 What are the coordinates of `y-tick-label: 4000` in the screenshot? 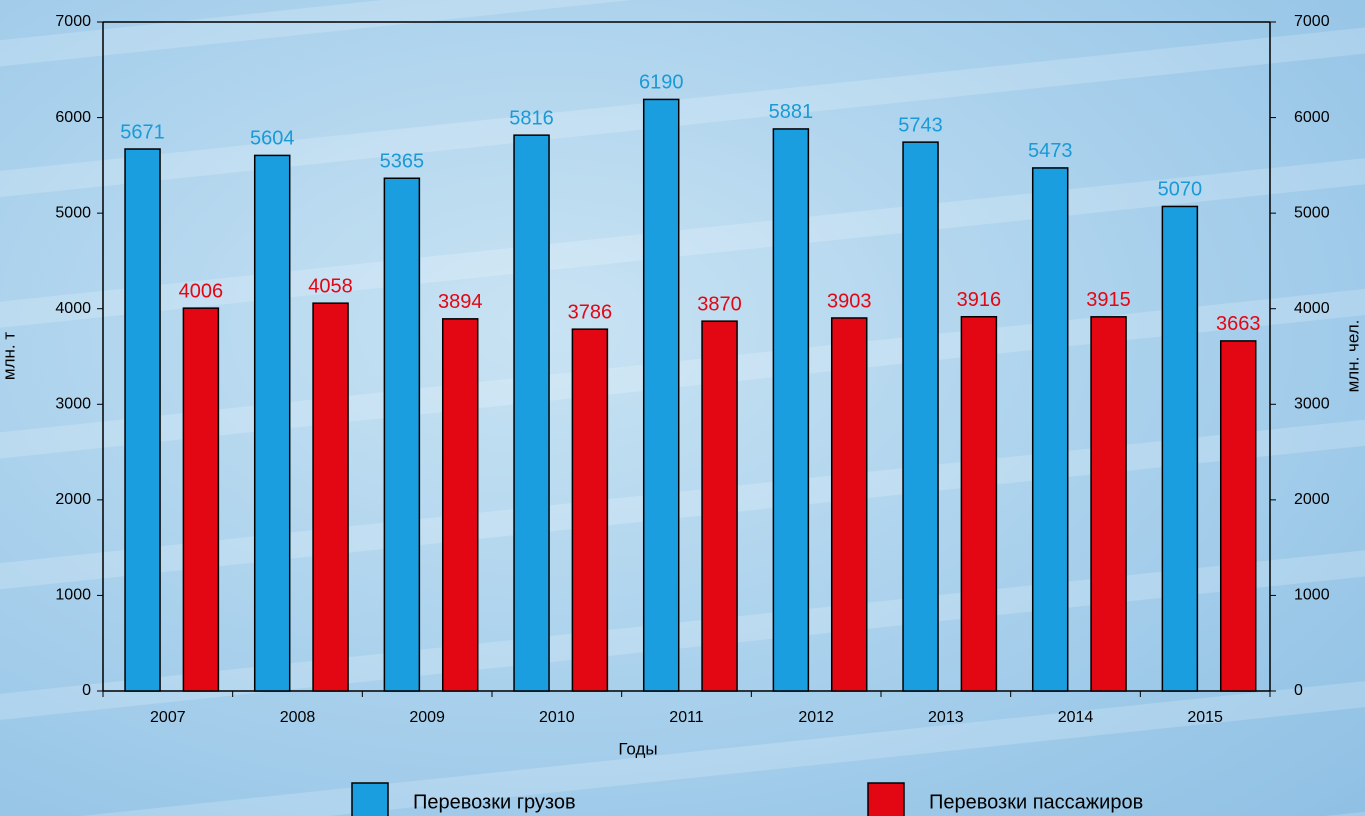 It's located at (73, 308).